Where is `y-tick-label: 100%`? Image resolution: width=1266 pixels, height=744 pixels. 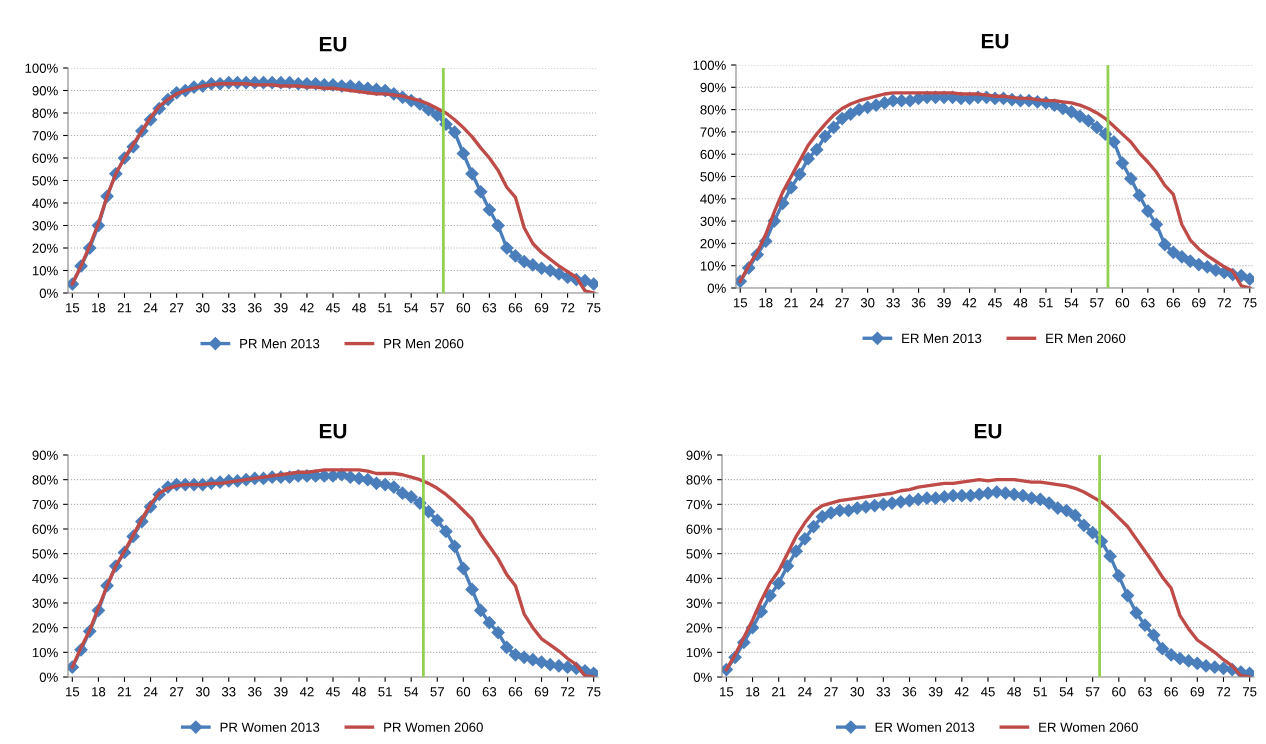
y-tick-label: 100% is located at coordinates (41, 68).